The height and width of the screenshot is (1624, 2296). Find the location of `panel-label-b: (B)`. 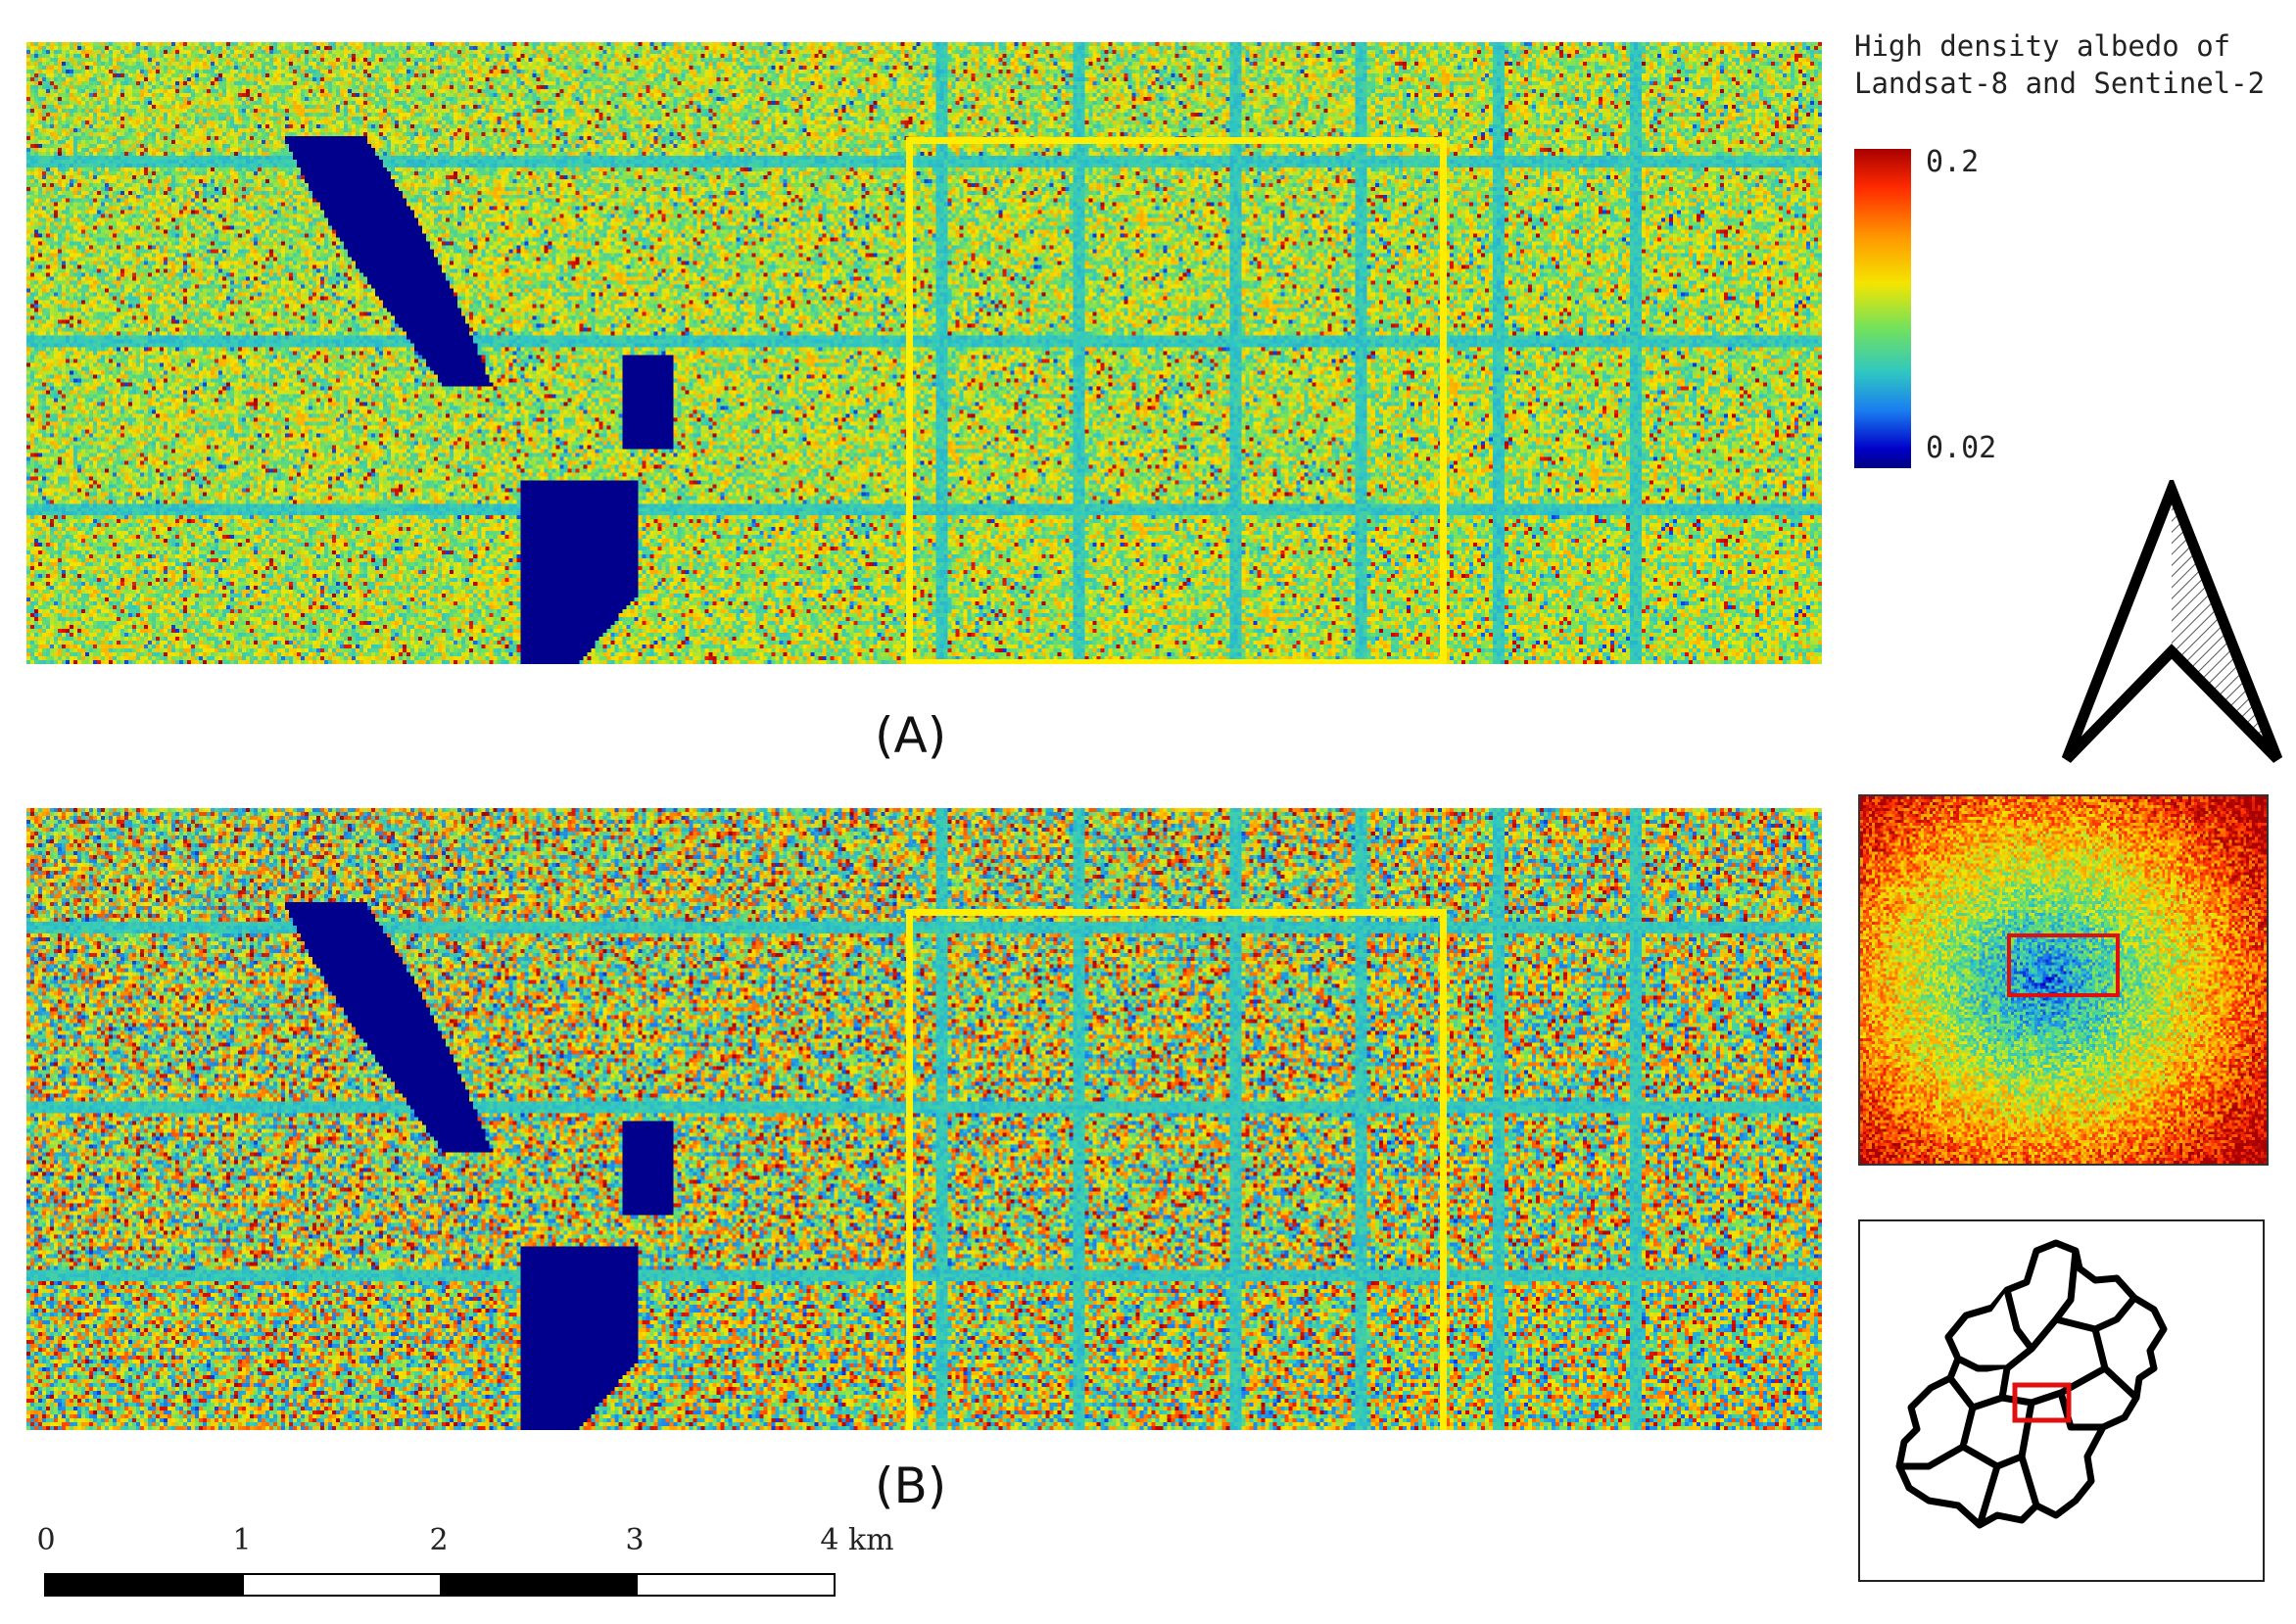

panel-label-b: (B) is located at coordinates (911, 1486).